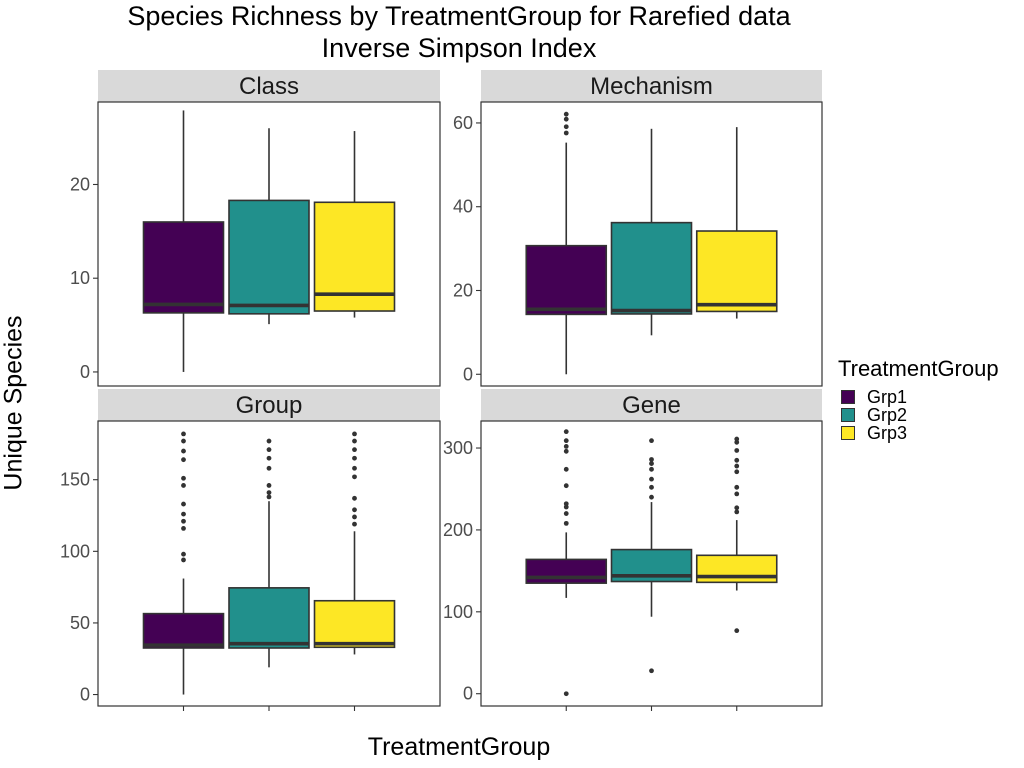 This screenshot has width=1024, height=768. I want to click on legend-item-grp3: Grp3, so click(918, 432).